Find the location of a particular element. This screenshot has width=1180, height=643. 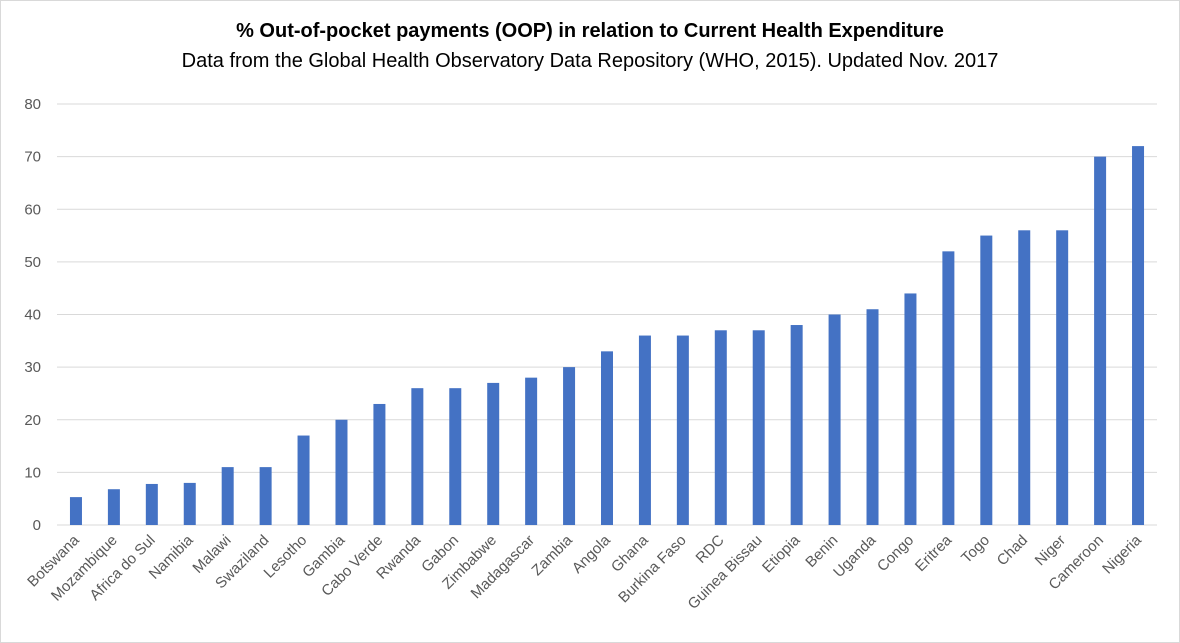

bar-burkina-faso is located at coordinates (682, 430).